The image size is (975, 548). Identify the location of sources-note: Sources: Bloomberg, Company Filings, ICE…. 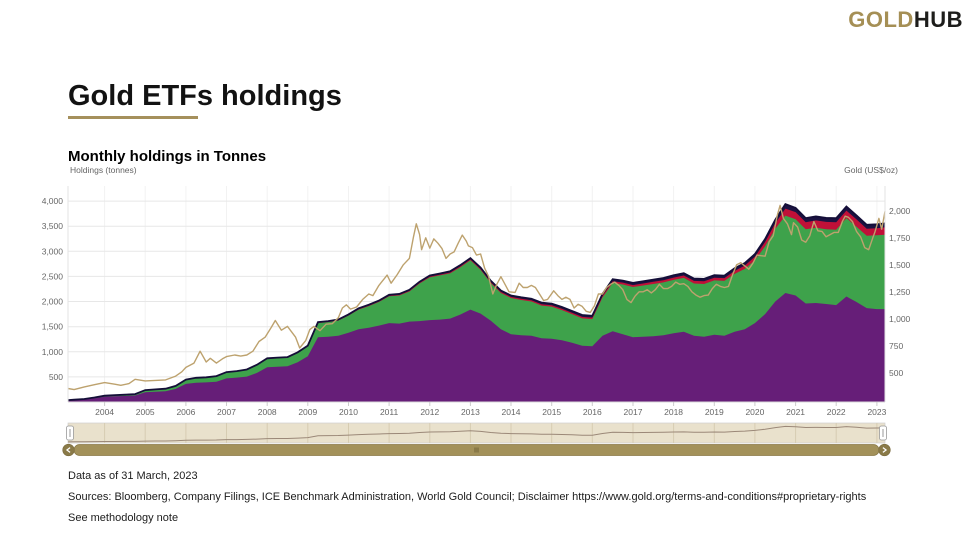
(467, 497).